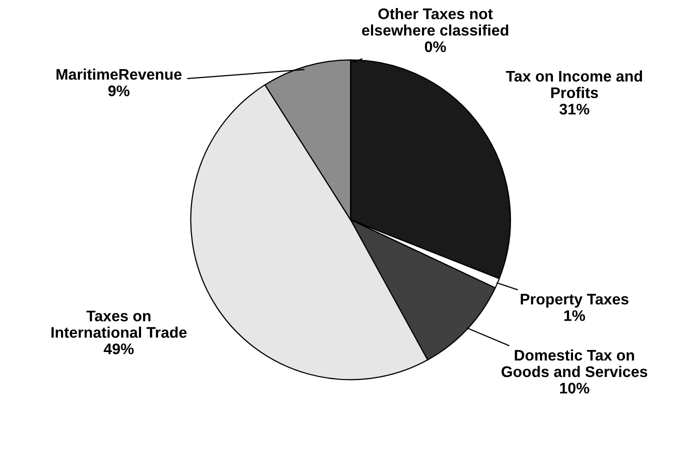 This screenshot has width=698, height=450. What do you see at coordinates (119, 90) in the screenshot?
I see `data-label: 9%` at bounding box center [119, 90].